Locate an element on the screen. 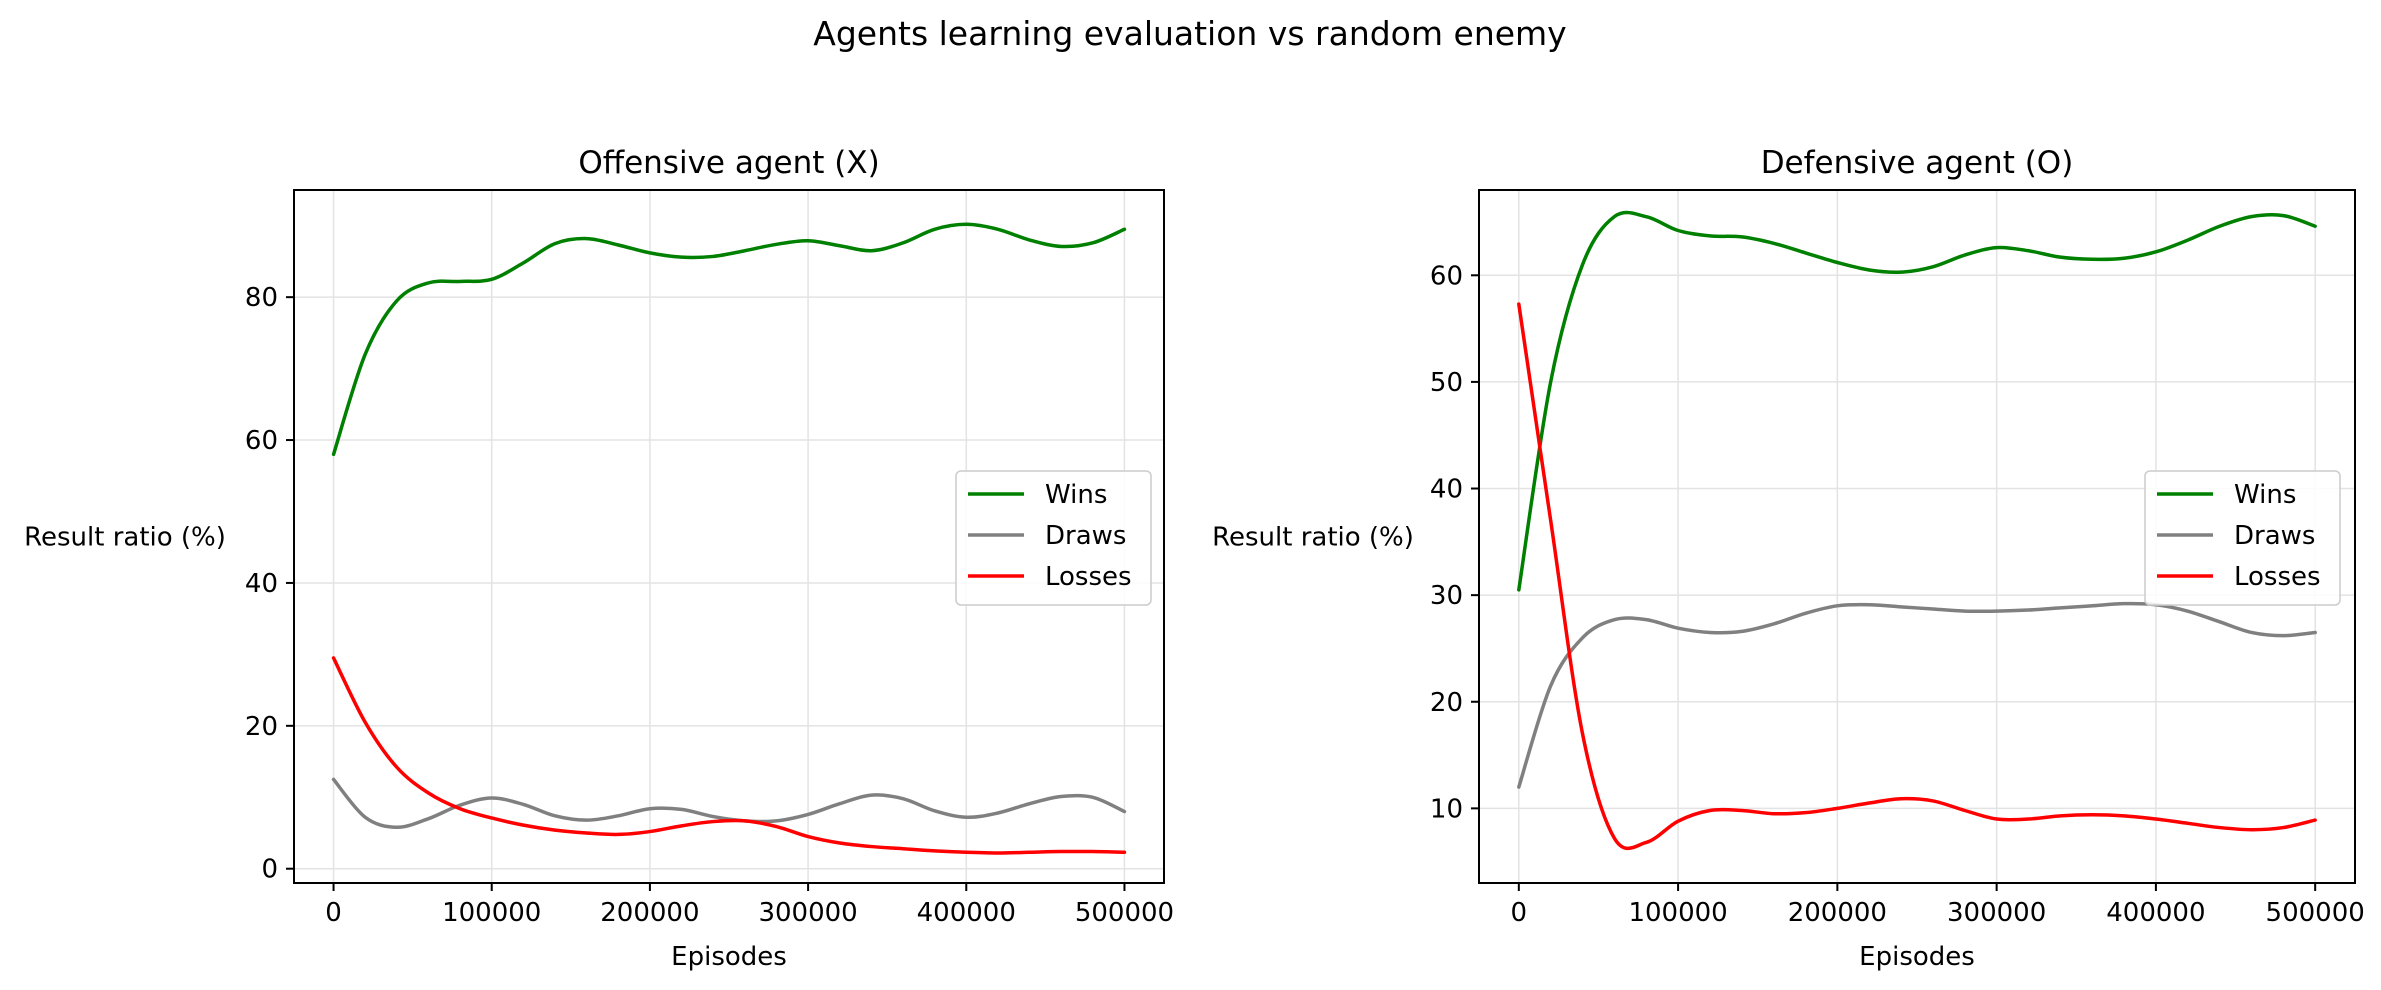  chart-0-legend-label-losses: Losses is located at coordinates (1088, 577).